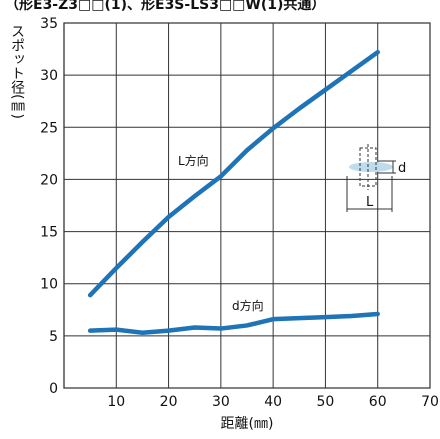 The height and width of the screenshot is (439, 440). I want to click on x-axis-title: 距離(㎜), so click(247, 423).